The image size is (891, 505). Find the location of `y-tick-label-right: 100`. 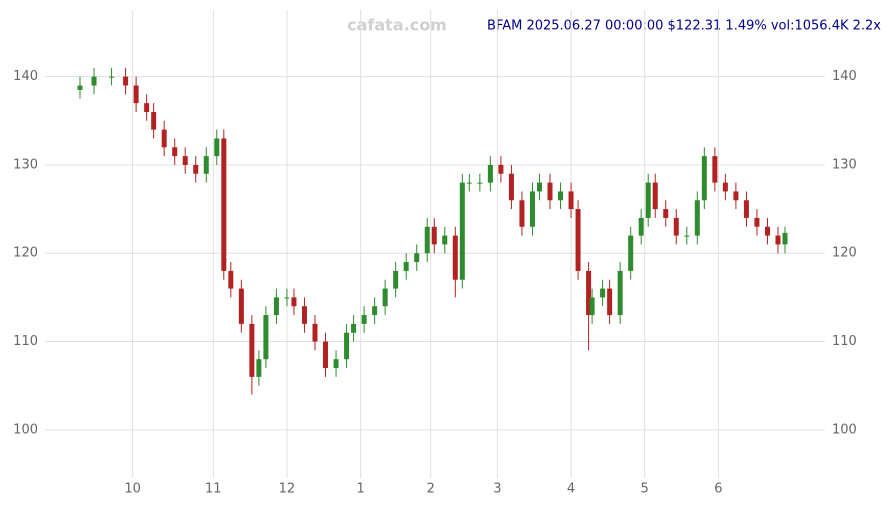

y-tick-label-right: 100 is located at coordinates (844, 429).